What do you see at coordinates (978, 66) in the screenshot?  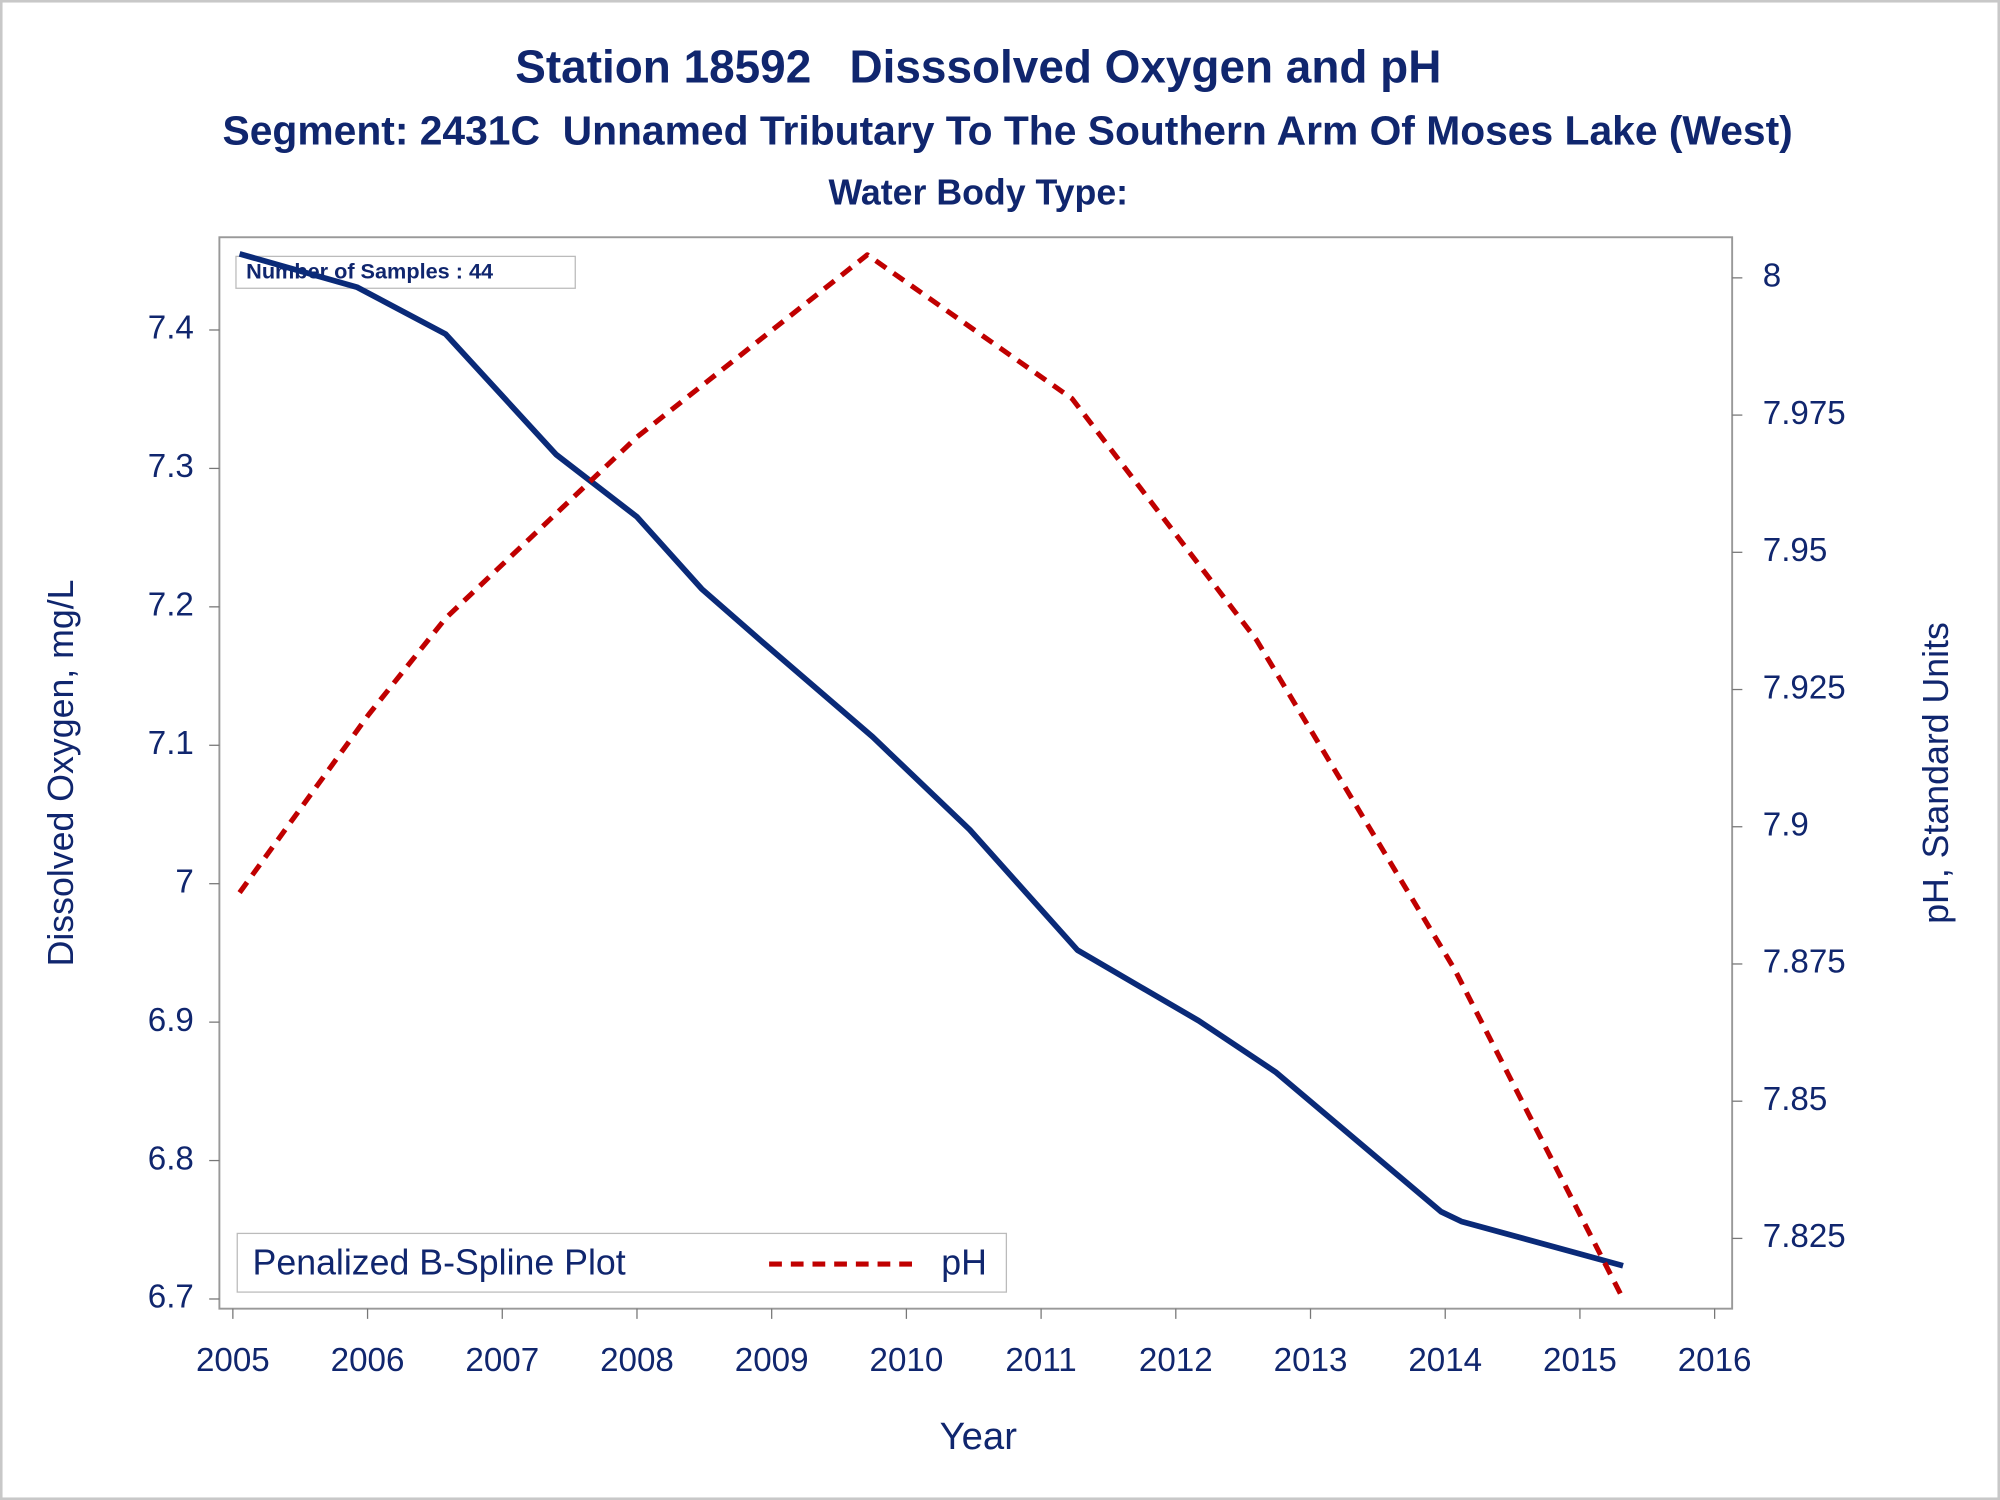 I see `chart-title: Station 18592 Disssolved Oxygen and pH` at bounding box center [978, 66].